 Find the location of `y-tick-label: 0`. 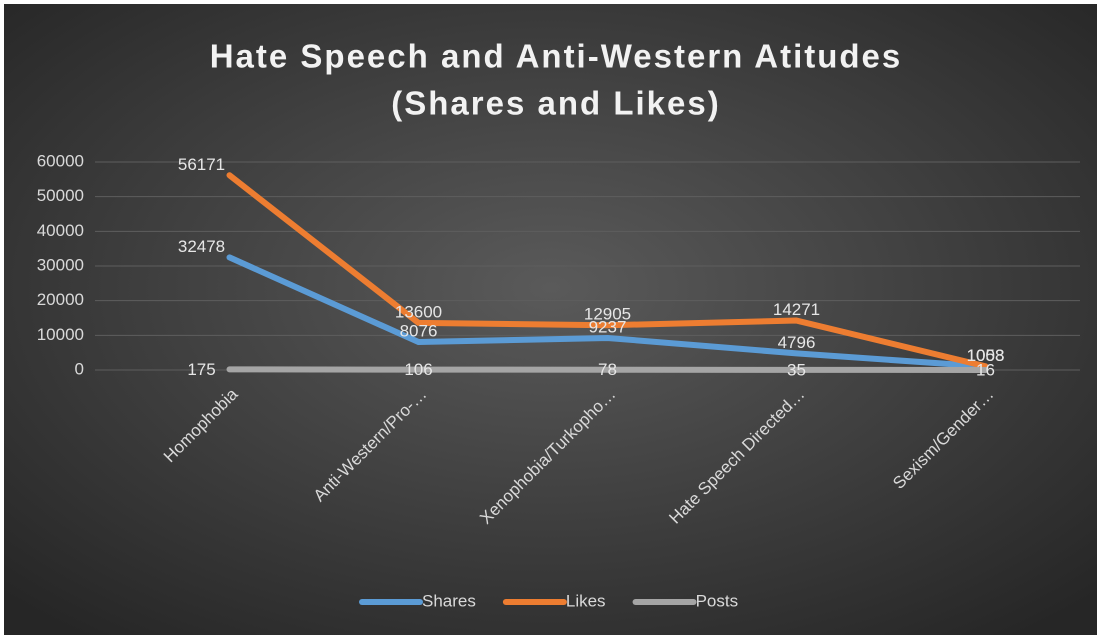

y-tick-label: 0 is located at coordinates (79, 368).